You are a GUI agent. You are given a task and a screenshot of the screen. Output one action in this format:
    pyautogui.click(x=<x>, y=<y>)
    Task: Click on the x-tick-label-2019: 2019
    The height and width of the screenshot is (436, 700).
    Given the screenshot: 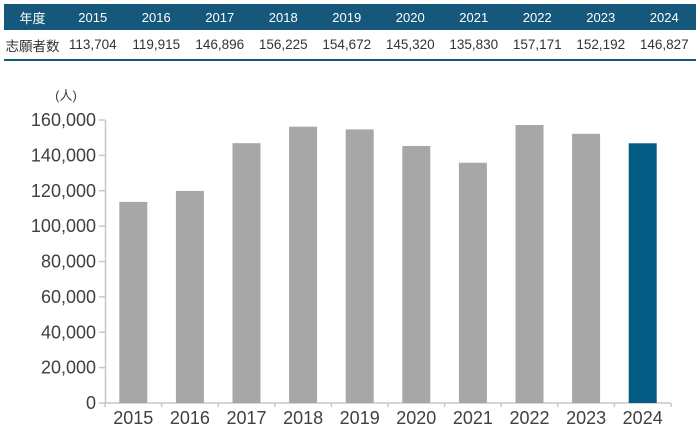 What is the action you would take?
    pyautogui.click(x=360, y=418)
    